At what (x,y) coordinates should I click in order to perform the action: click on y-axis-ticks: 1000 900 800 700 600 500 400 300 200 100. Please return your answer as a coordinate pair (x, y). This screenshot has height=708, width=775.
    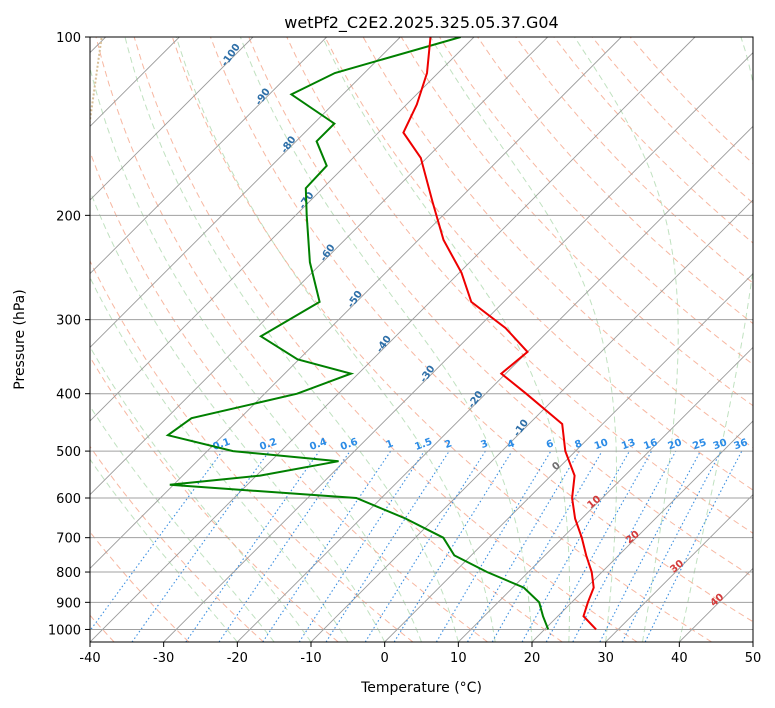
    Looking at the image, I should click on (69, 334).